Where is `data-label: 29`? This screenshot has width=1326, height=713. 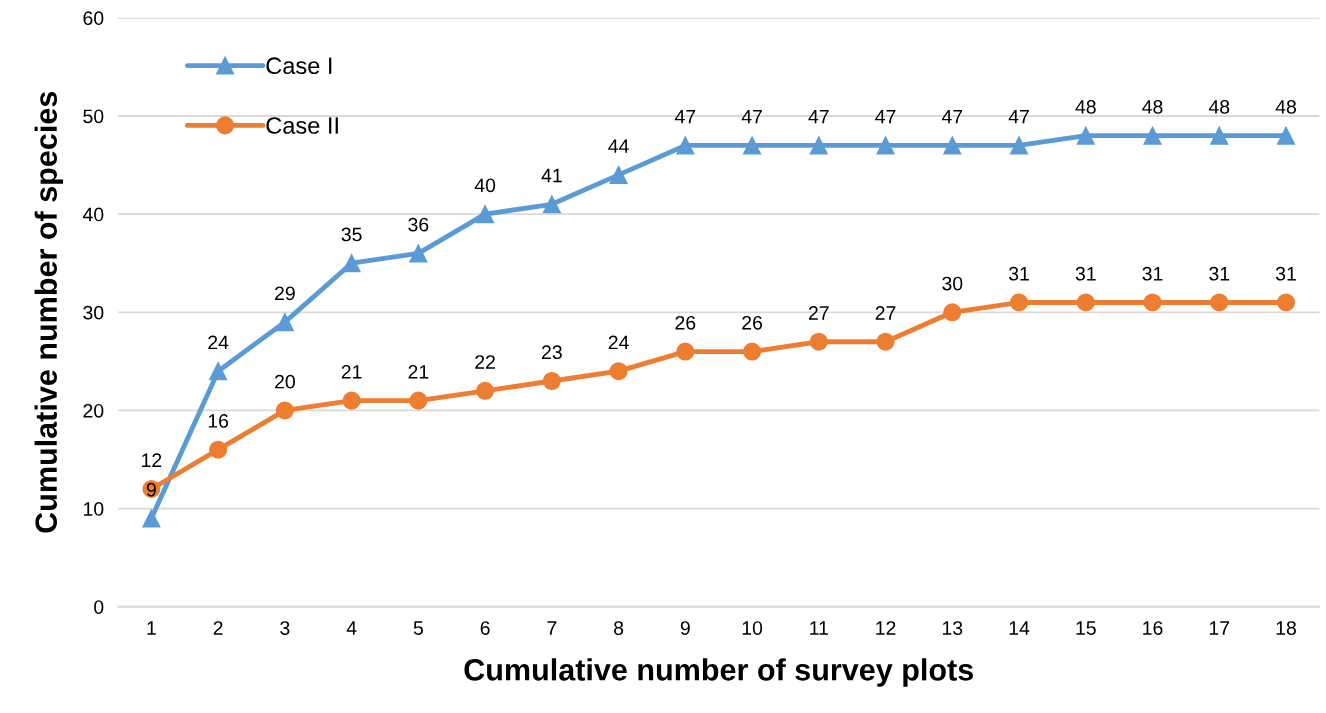 data-label: 29 is located at coordinates (285, 293).